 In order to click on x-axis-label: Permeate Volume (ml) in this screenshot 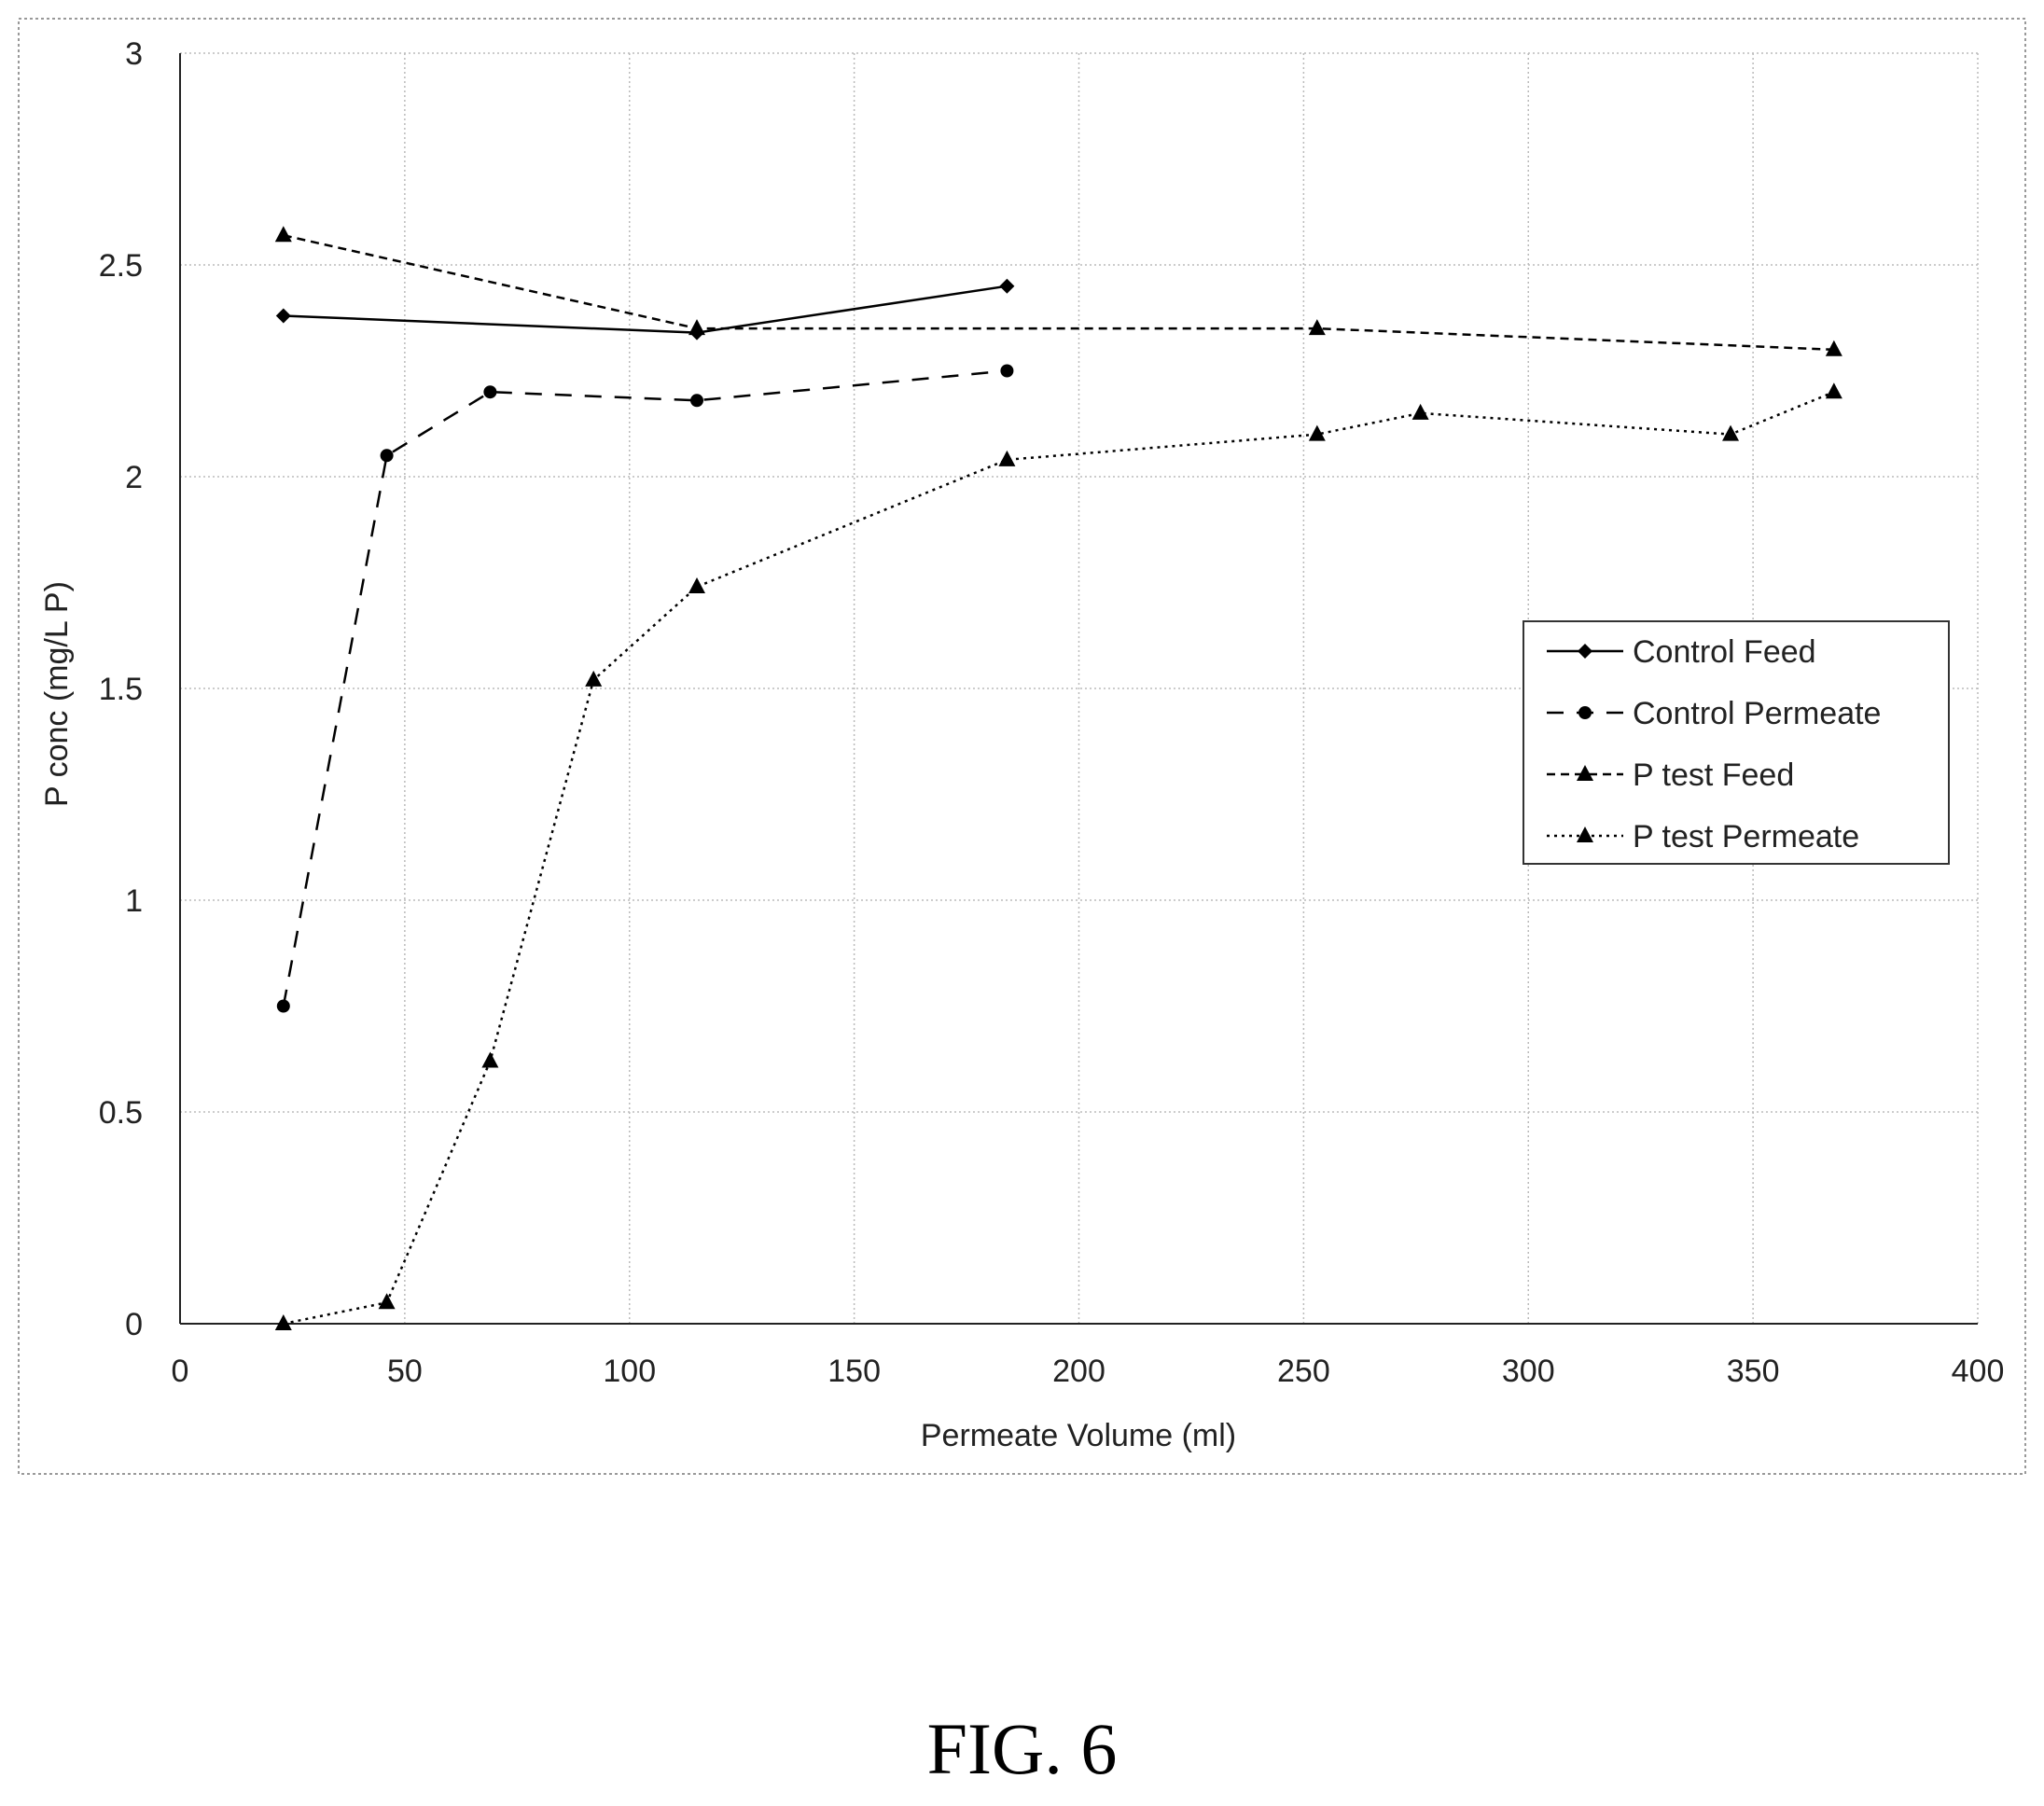, I will do `click(1078, 1435)`.